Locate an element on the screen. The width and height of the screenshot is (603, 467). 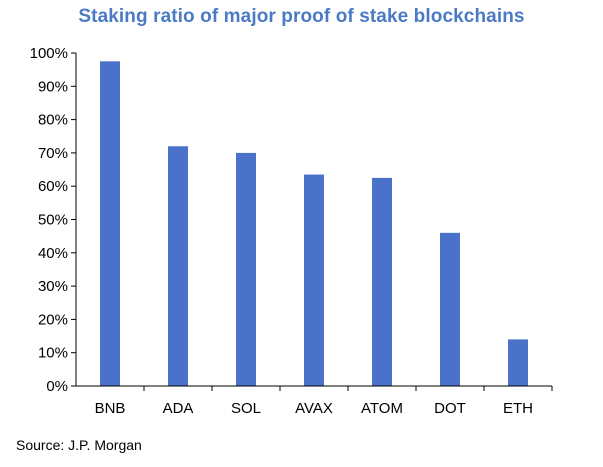
y-tick-label: 70% is located at coordinates (53, 153).